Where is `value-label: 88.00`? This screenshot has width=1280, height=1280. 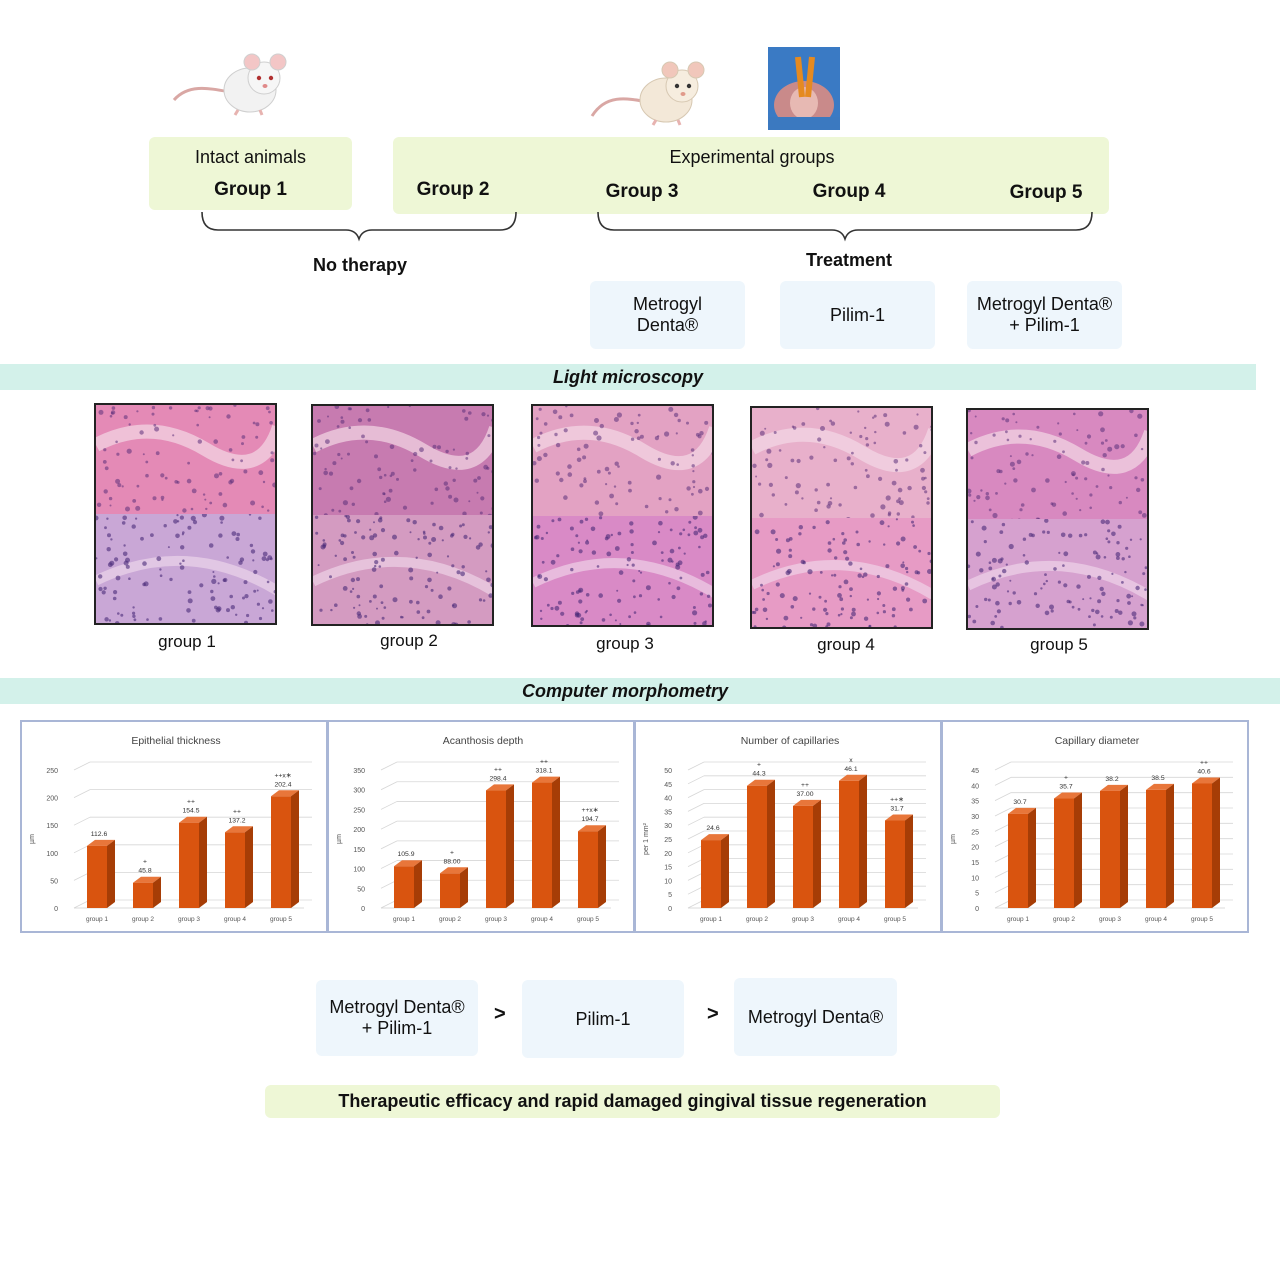
value-label: 88.00 is located at coordinates (451, 861).